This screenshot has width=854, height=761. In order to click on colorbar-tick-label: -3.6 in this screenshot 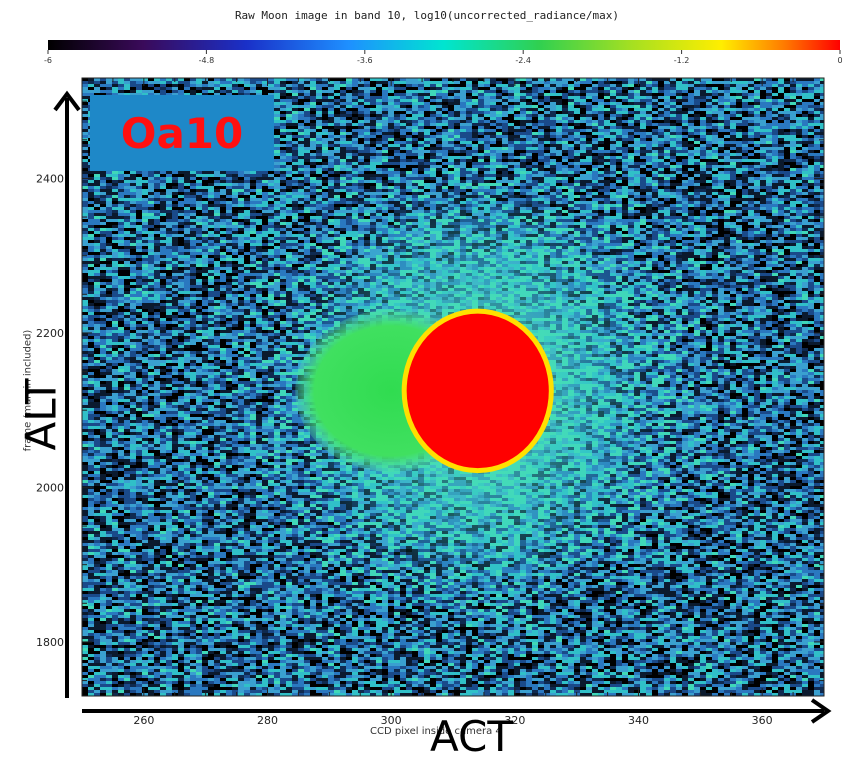, I will do `click(365, 60)`.